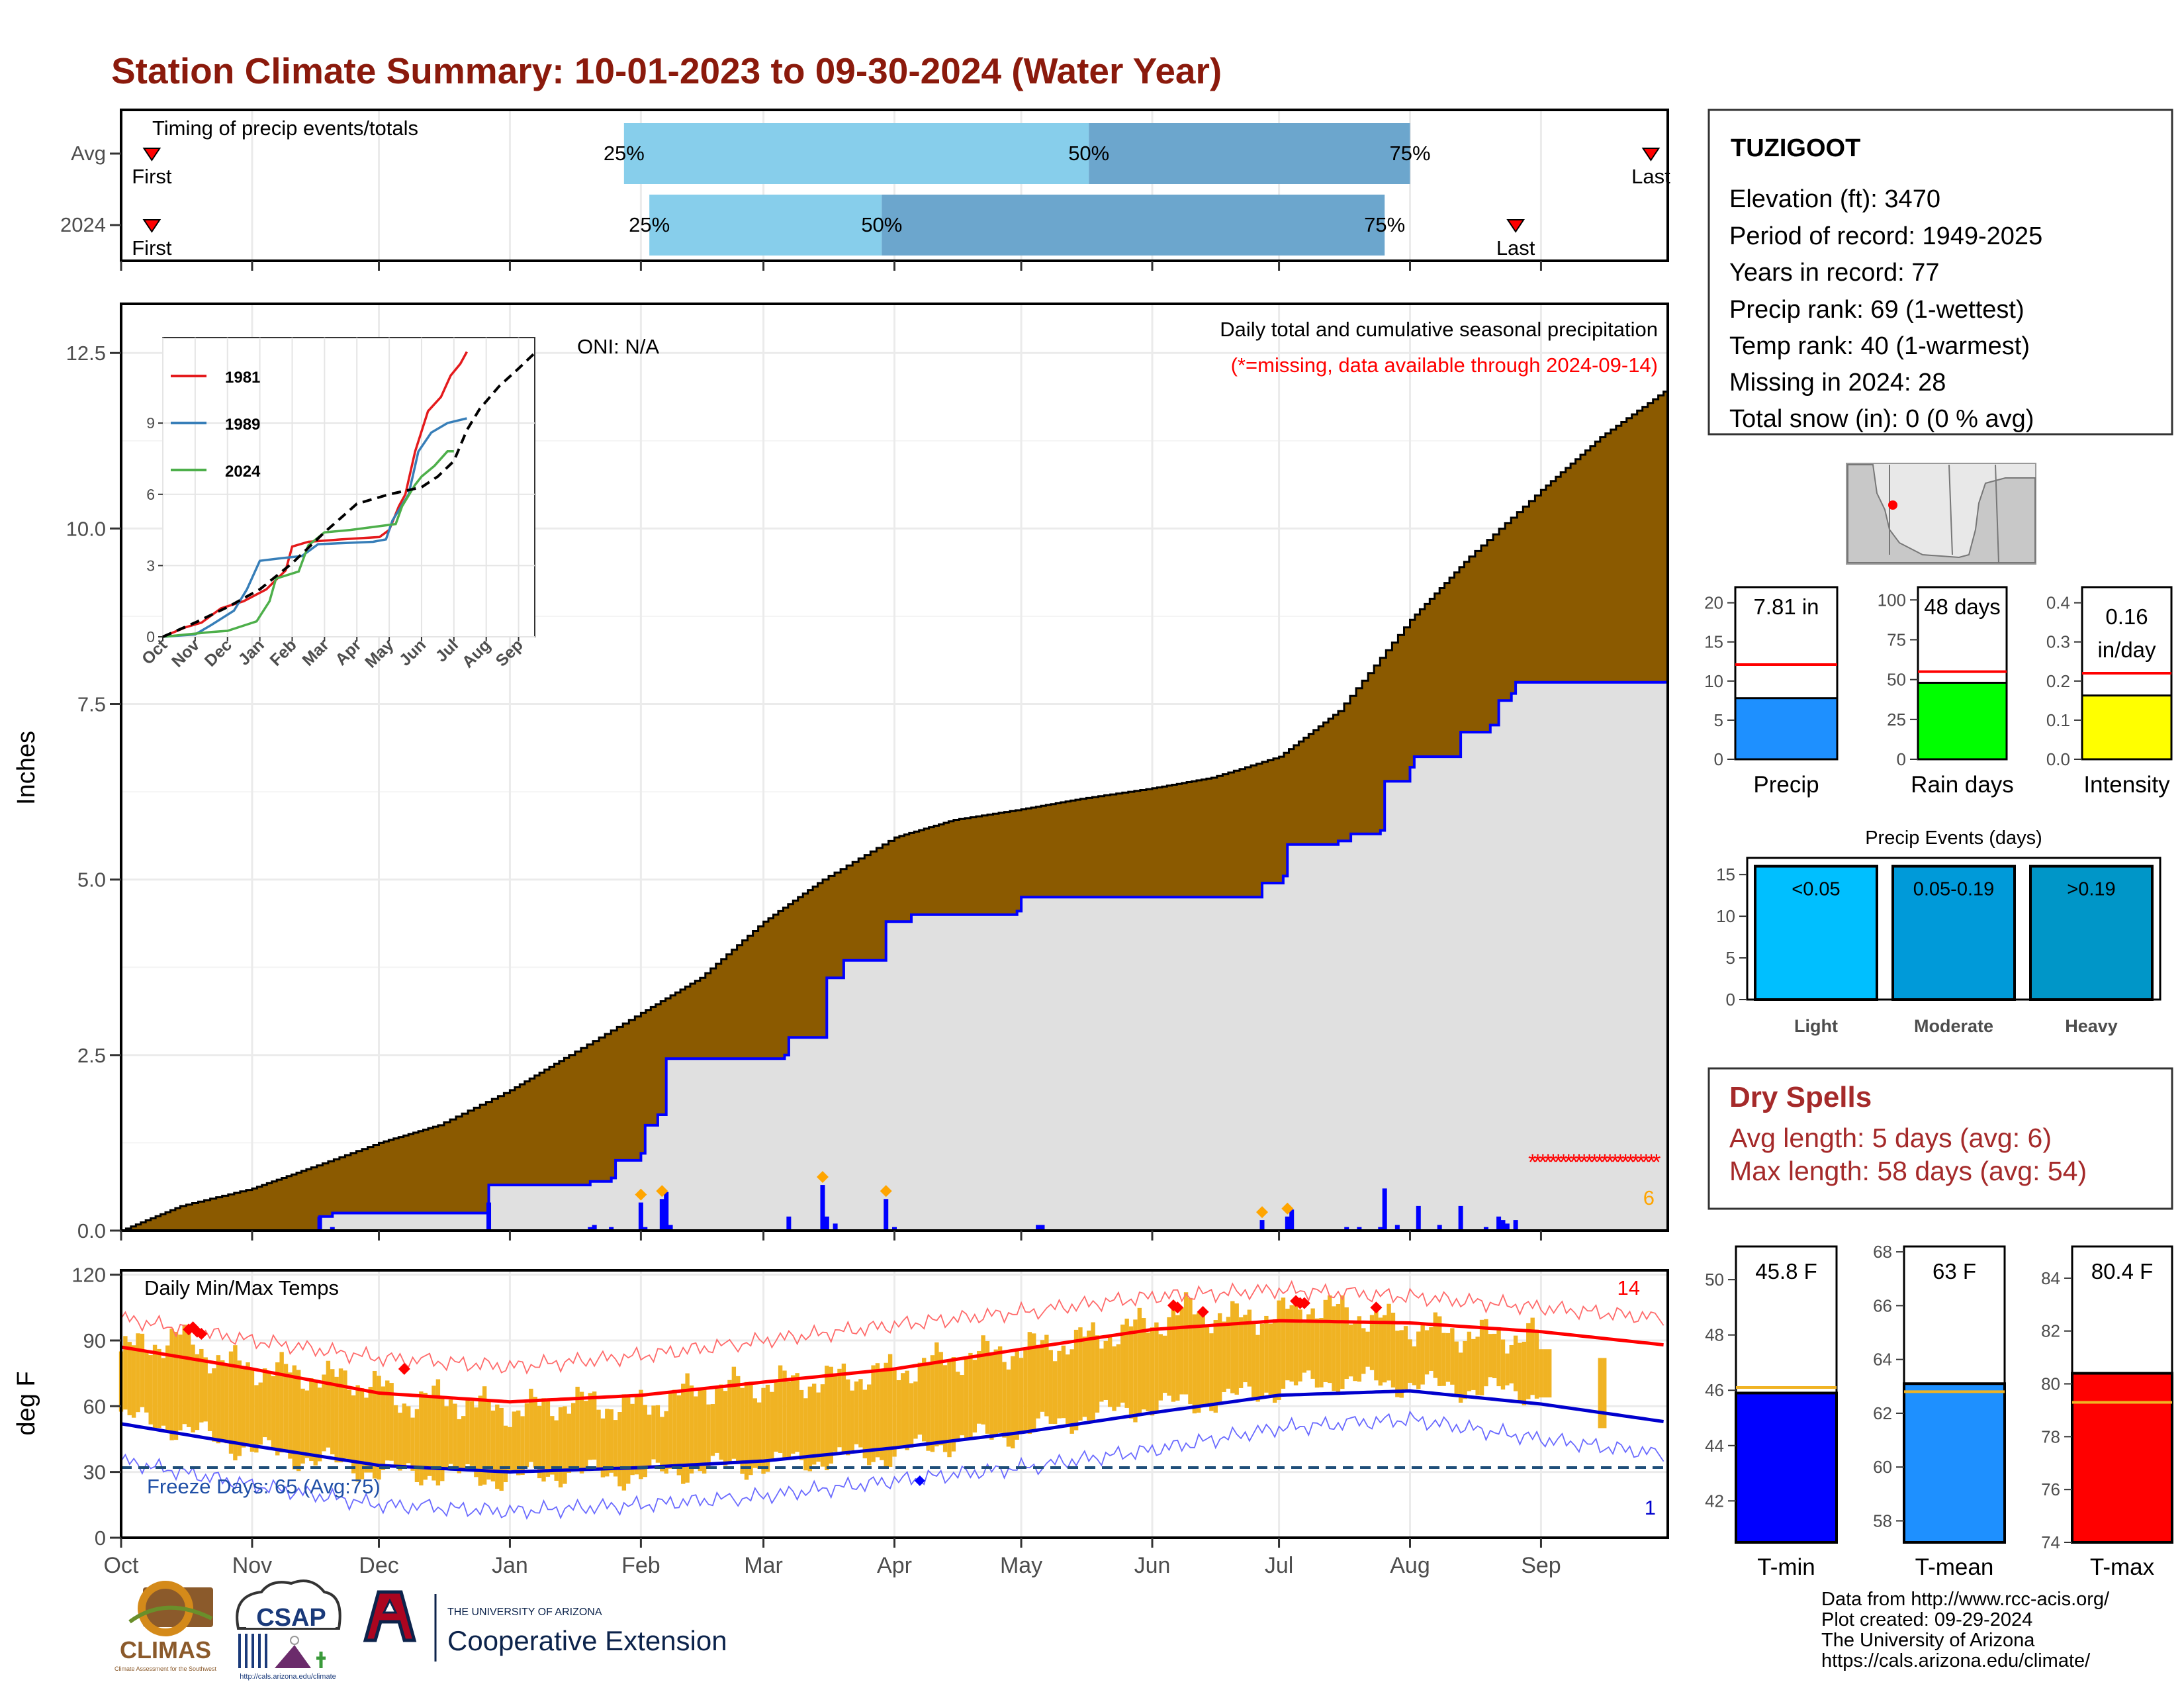 The image size is (2184, 1688). Describe the element at coordinates (2126, 616) in the screenshot. I see `summary-bar-value: 0.16` at that location.